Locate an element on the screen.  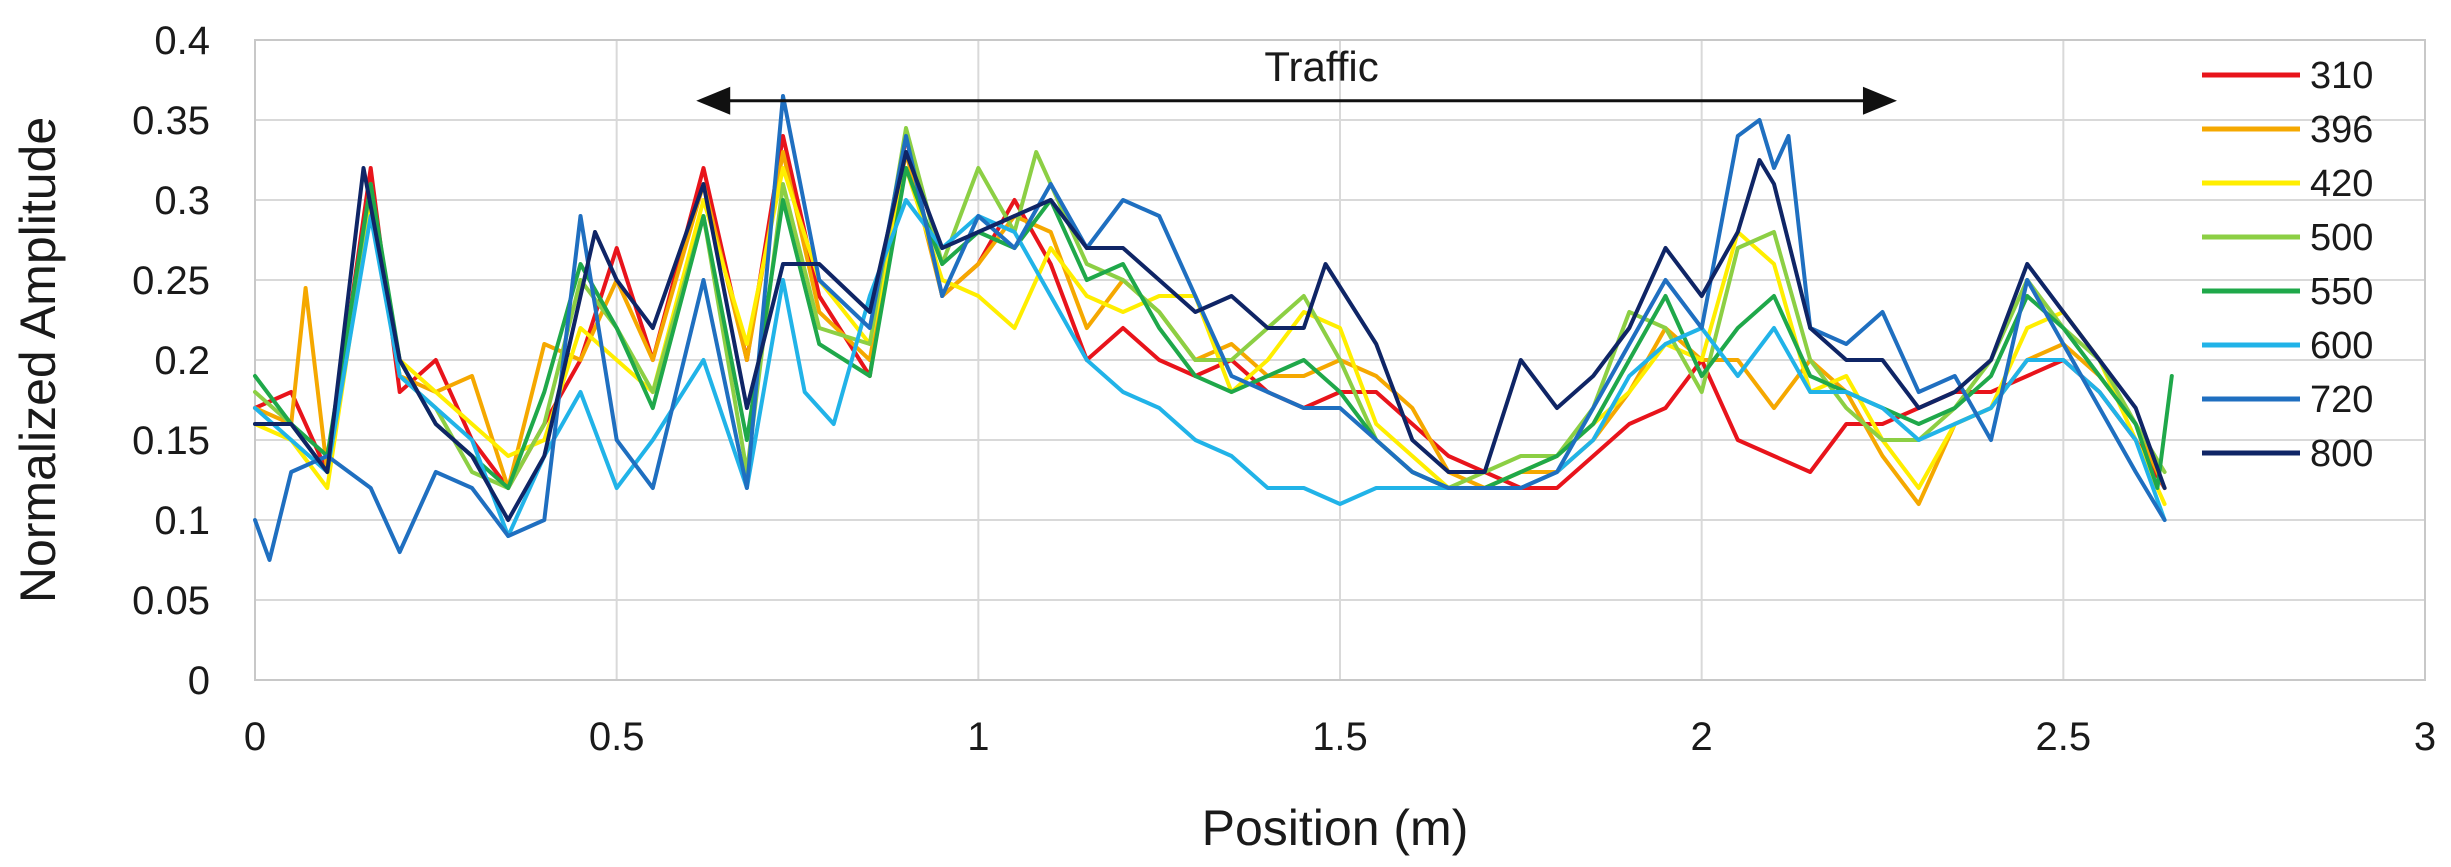
y-axis-title: Normalized Amplitude is located at coordinates (38, 360).